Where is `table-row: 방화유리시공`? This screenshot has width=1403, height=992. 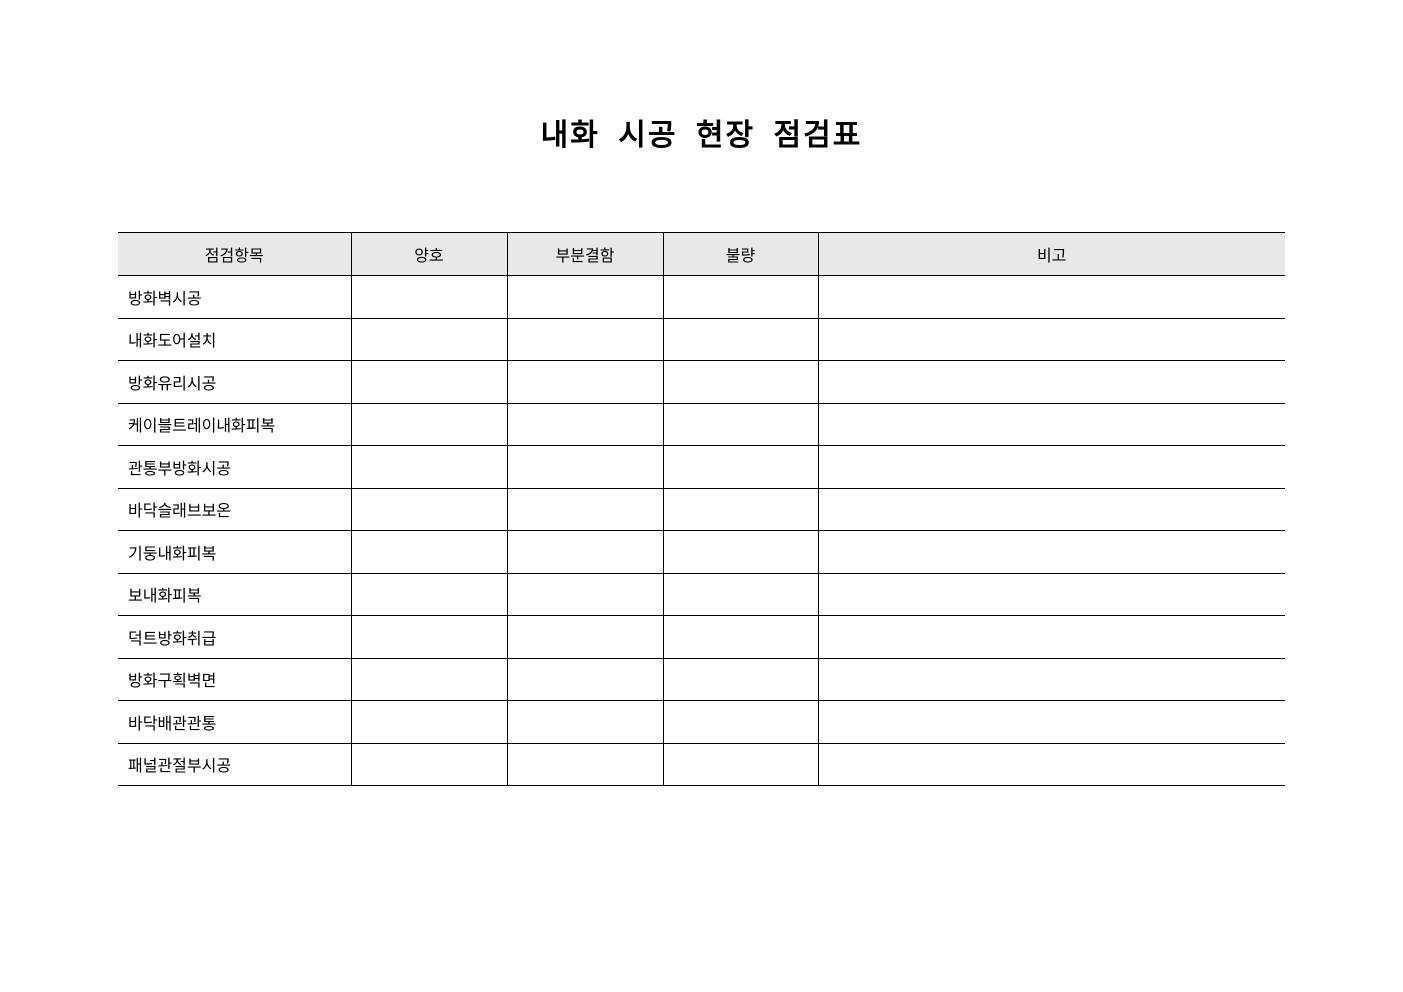 table-row: 방화유리시공 is located at coordinates (701, 382).